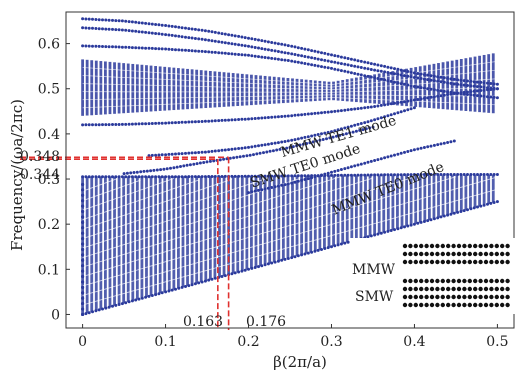  What do you see at coordinates (248, 342) in the screenshot?
I see `x-tick-label: 0.2` at bounding box center [248, 342].